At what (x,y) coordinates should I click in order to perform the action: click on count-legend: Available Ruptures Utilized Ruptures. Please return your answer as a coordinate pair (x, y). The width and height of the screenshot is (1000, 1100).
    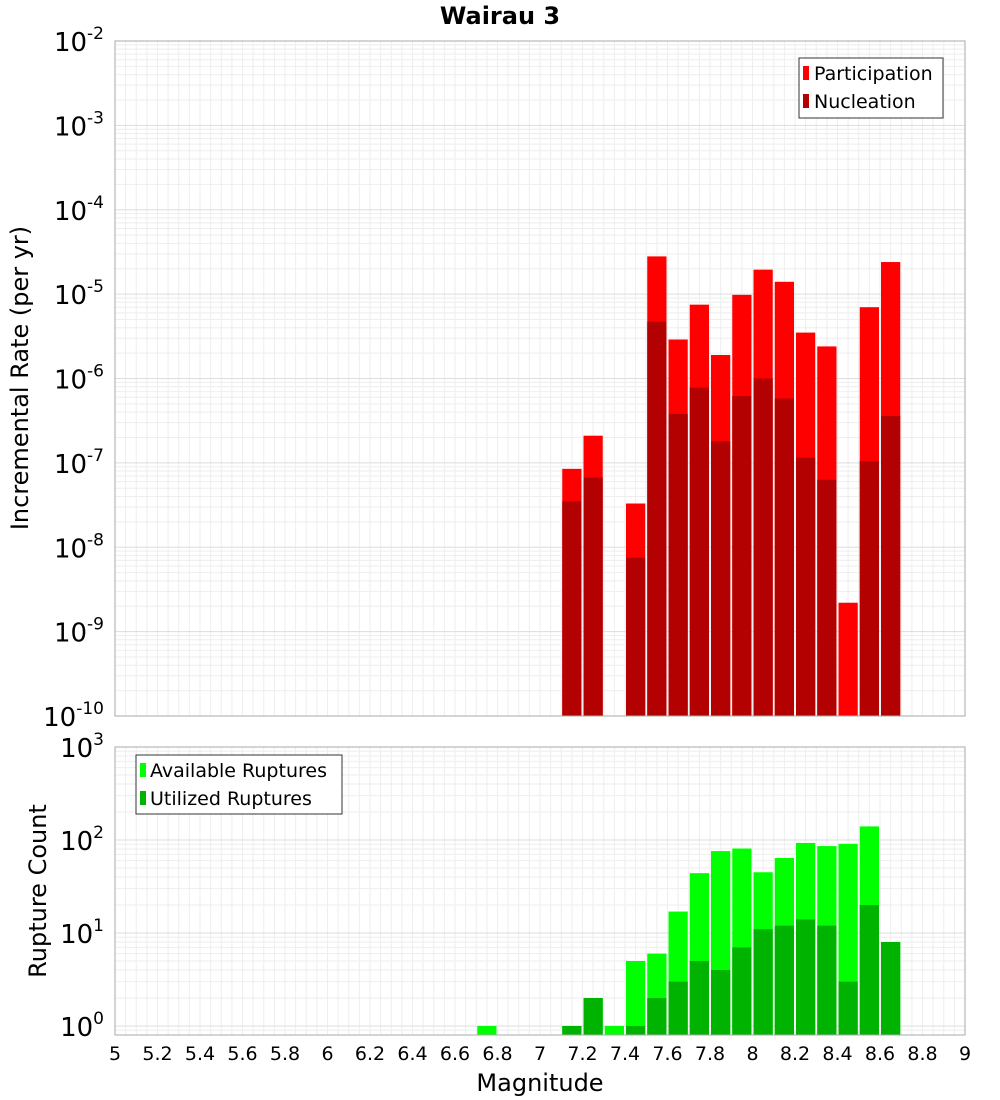
    Looking at the image, I should click on (239, 784).